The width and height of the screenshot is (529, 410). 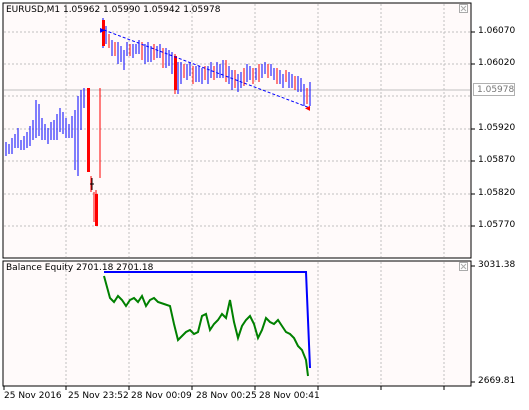 What do you see at coordinates (496, 265) in the screenshot?
I see `indicator-max-label: 3031.38` at bounding box center [496, 265].